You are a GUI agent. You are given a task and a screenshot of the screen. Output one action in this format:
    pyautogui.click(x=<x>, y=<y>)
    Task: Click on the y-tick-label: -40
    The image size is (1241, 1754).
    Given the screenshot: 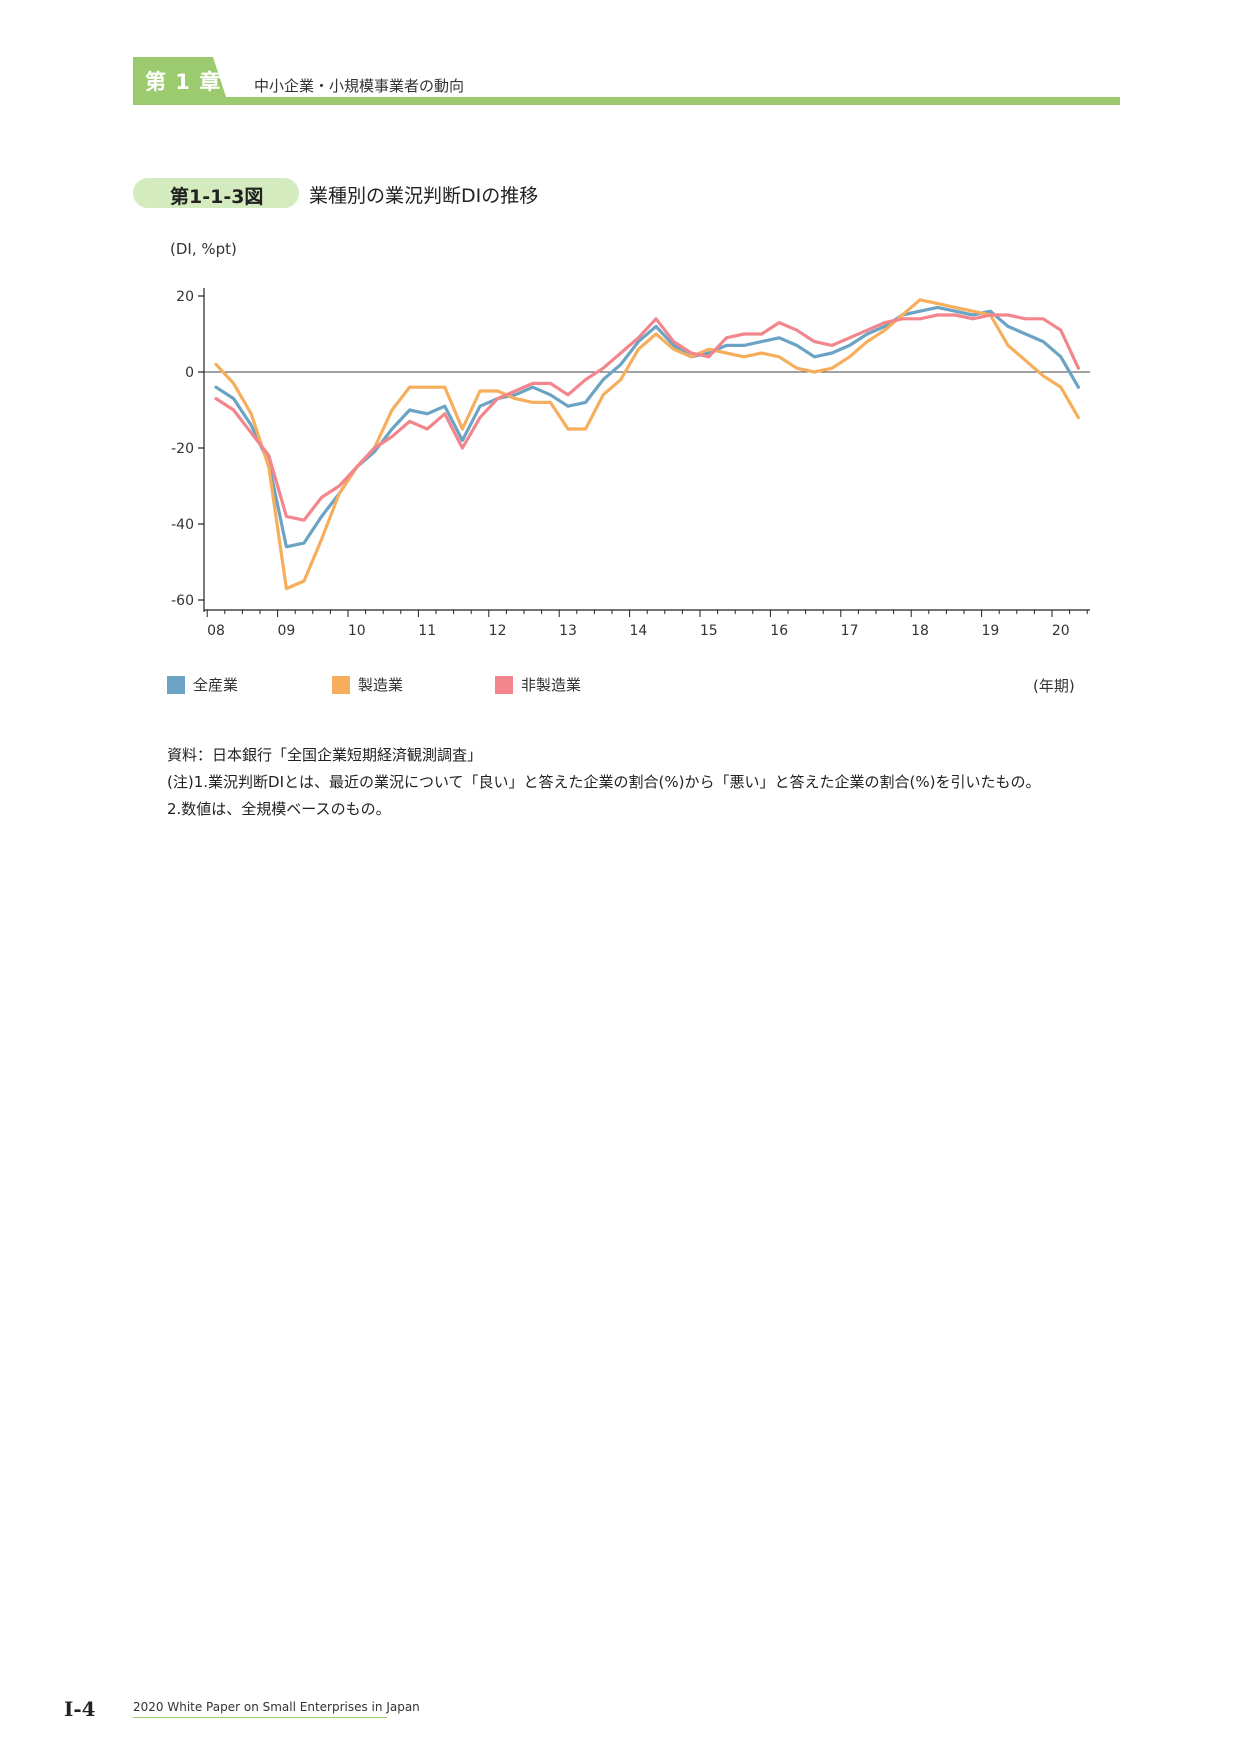 What is the action you would take?
    pyautogui.click(x=182, y=525)
    